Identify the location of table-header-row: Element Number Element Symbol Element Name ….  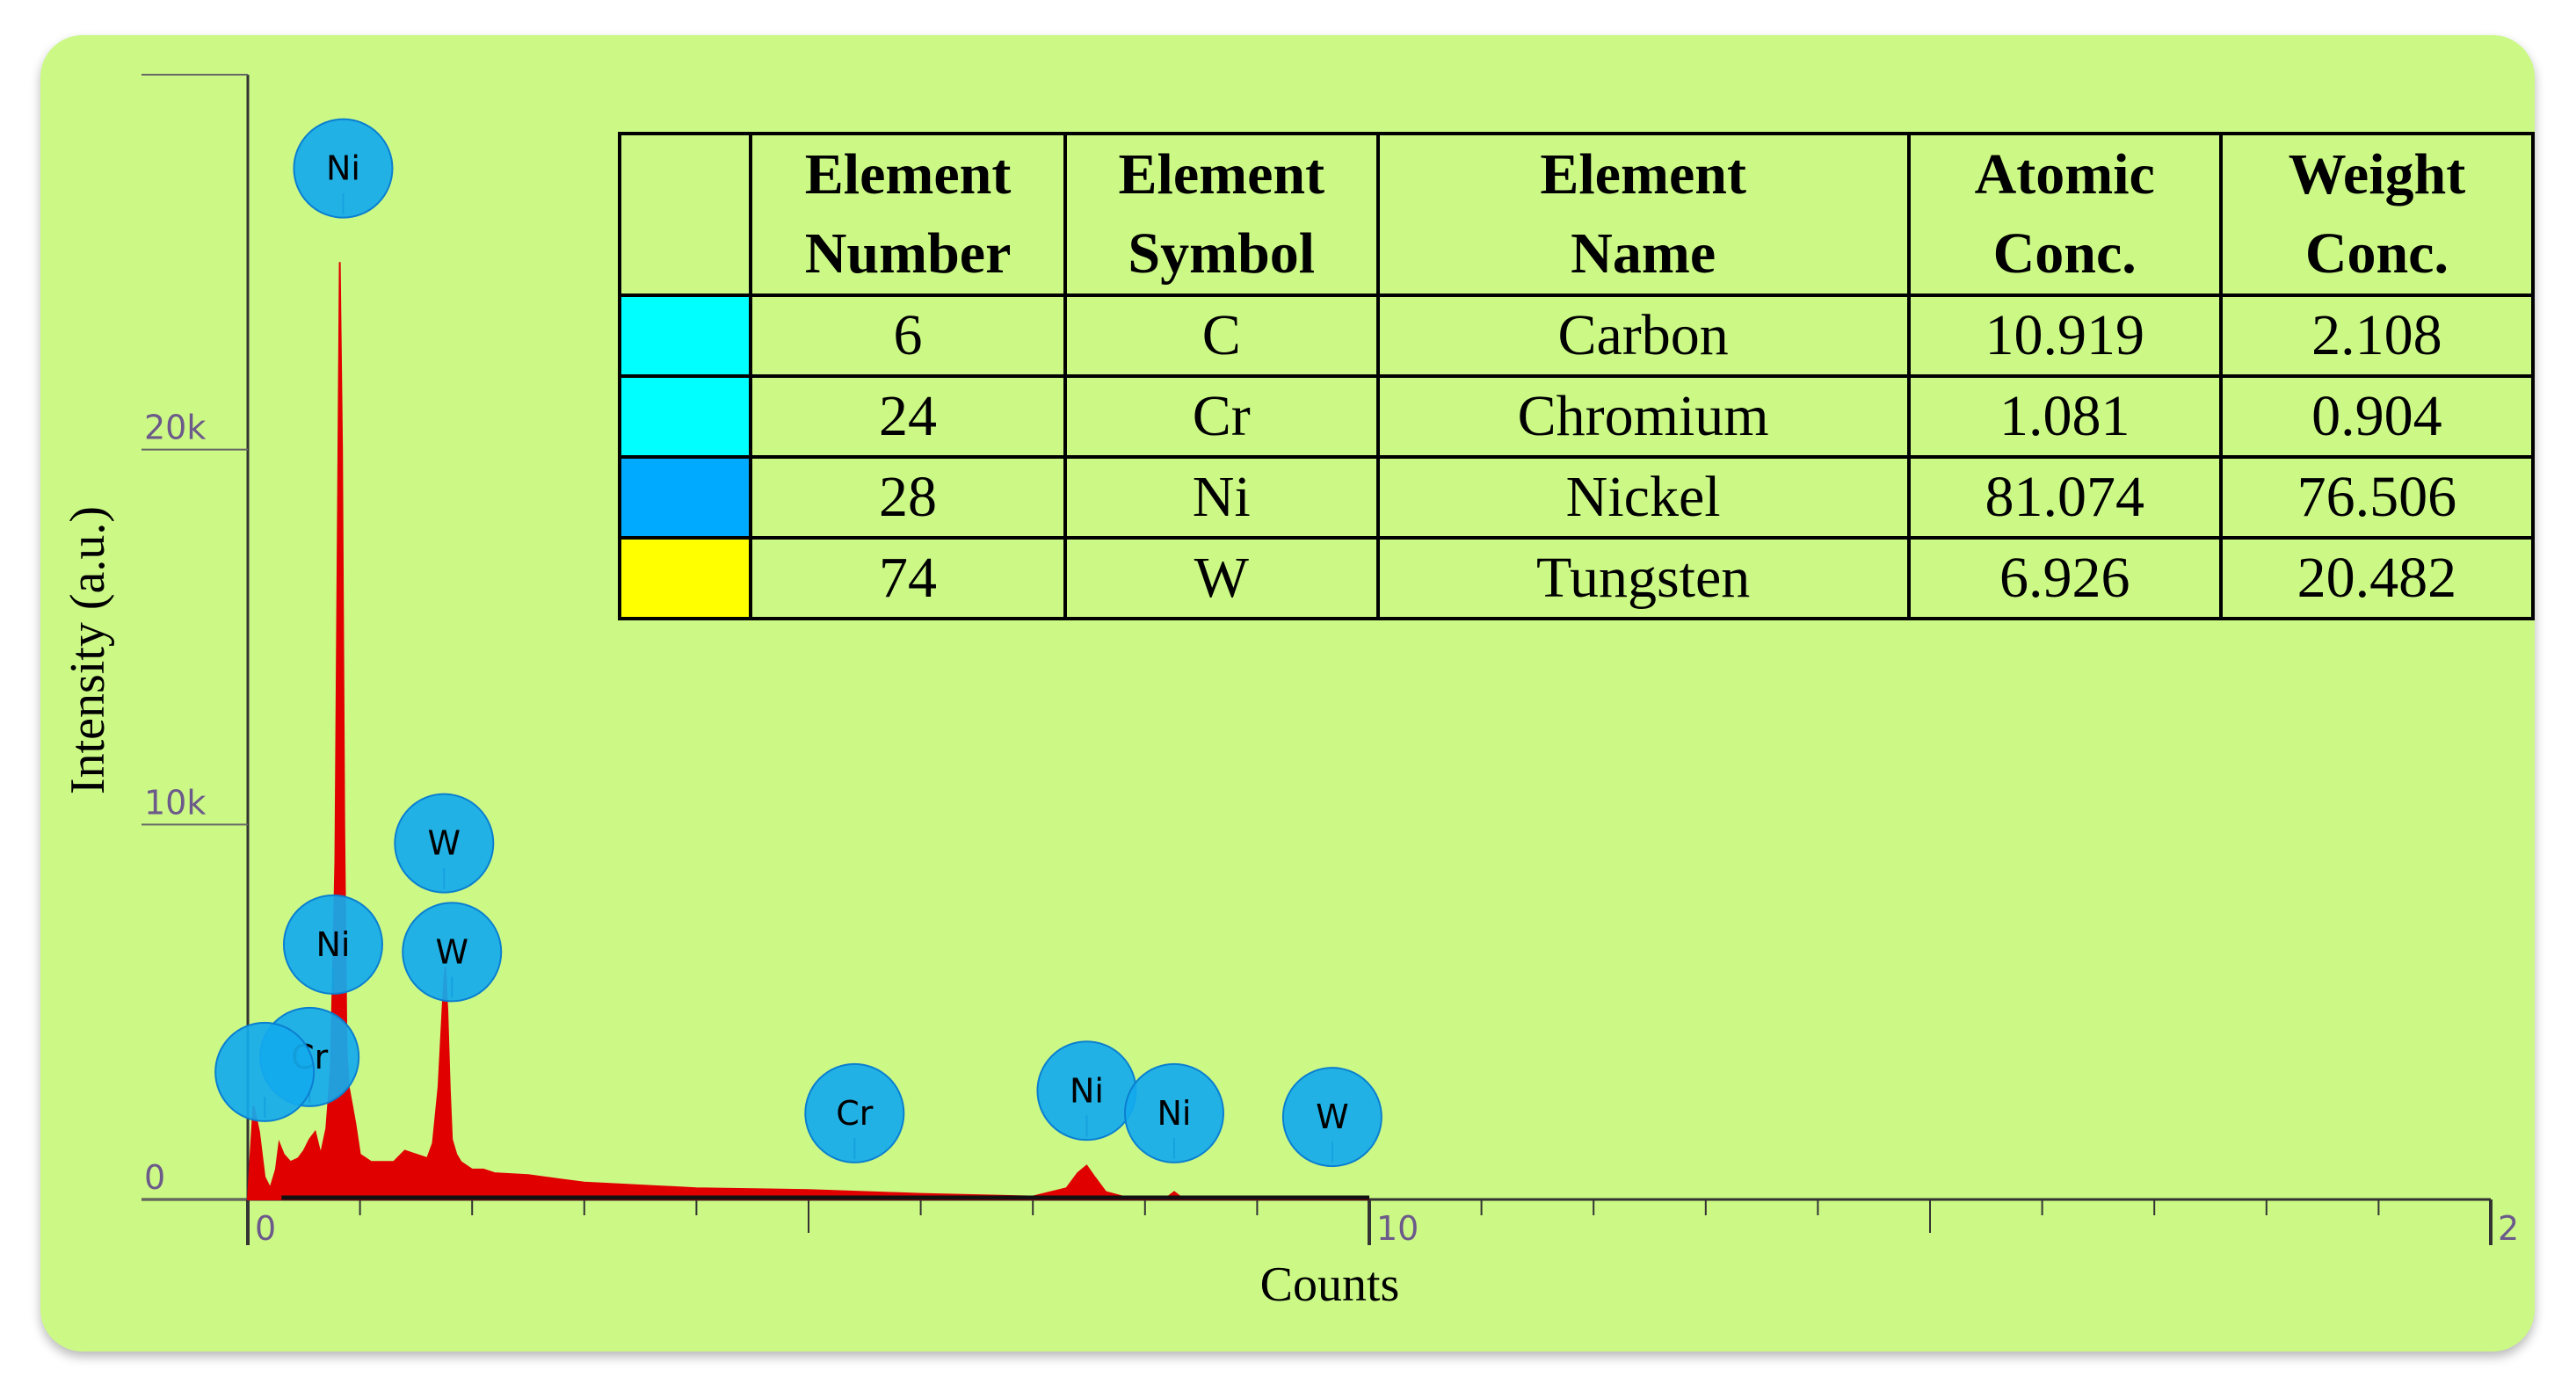
(1578, 214).